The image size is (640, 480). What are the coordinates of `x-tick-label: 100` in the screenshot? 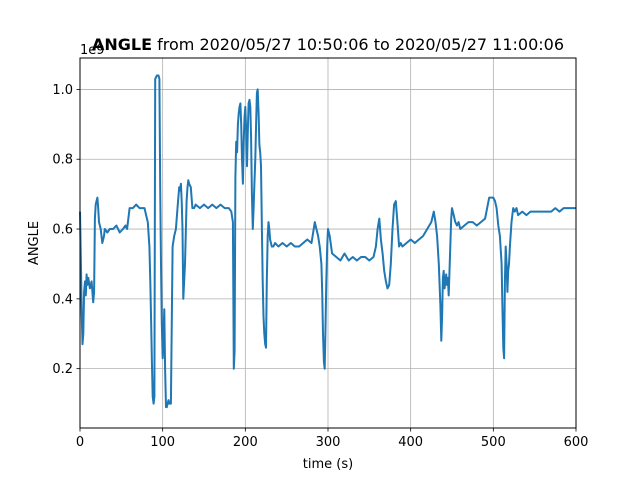 It's located at (162, 442).